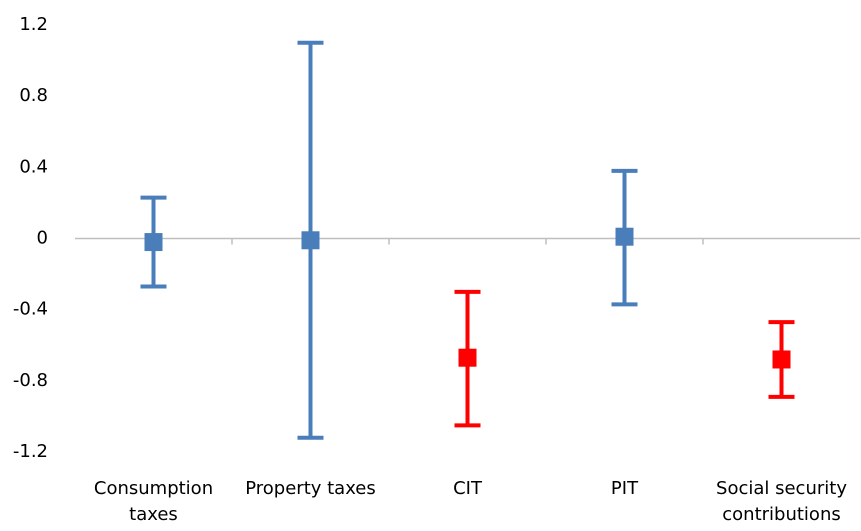 This screenshot has height=531, width=861. What do you see at coordinates (781, 501) in the screenshot?
I see `x-tick-label: Social security contributions` at bounding box center [781, 501].